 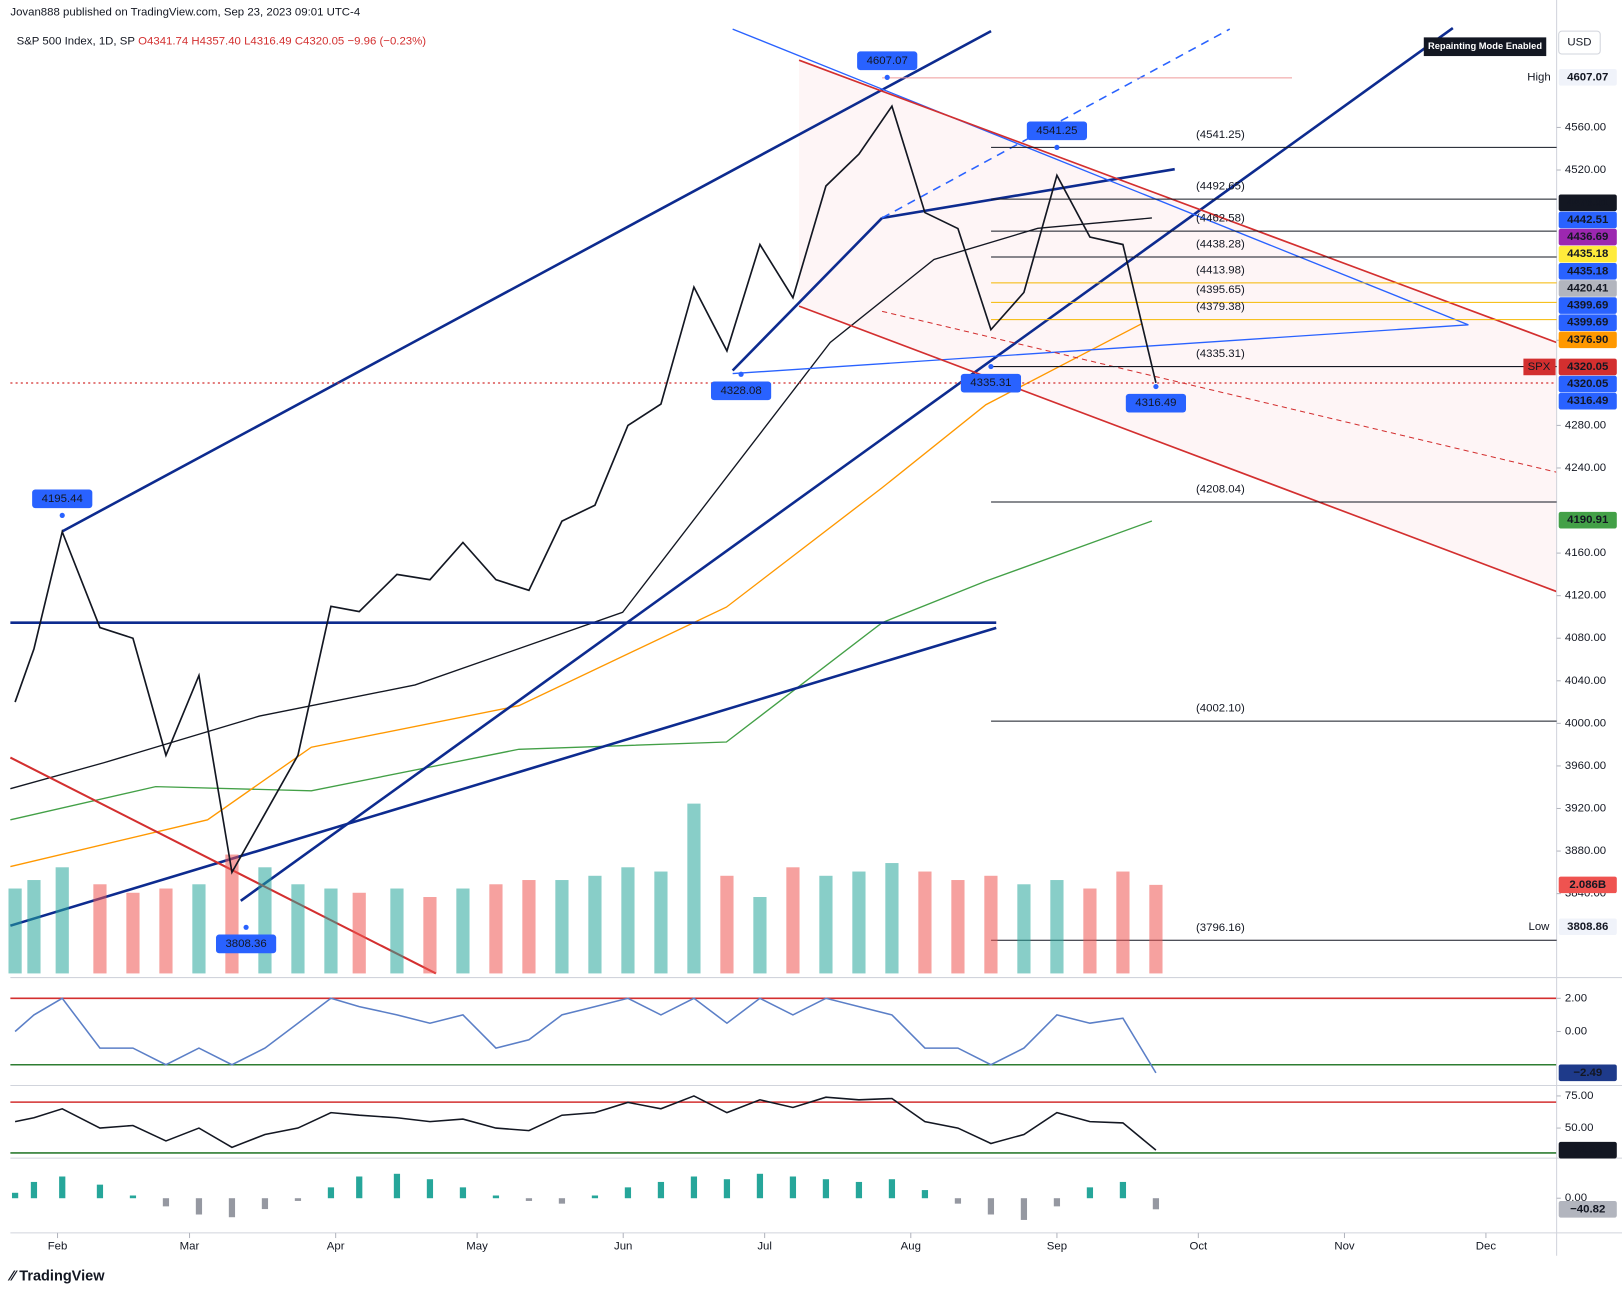 I want to click on y-tick-label: 4560.00, so click(x=1585, y=127).